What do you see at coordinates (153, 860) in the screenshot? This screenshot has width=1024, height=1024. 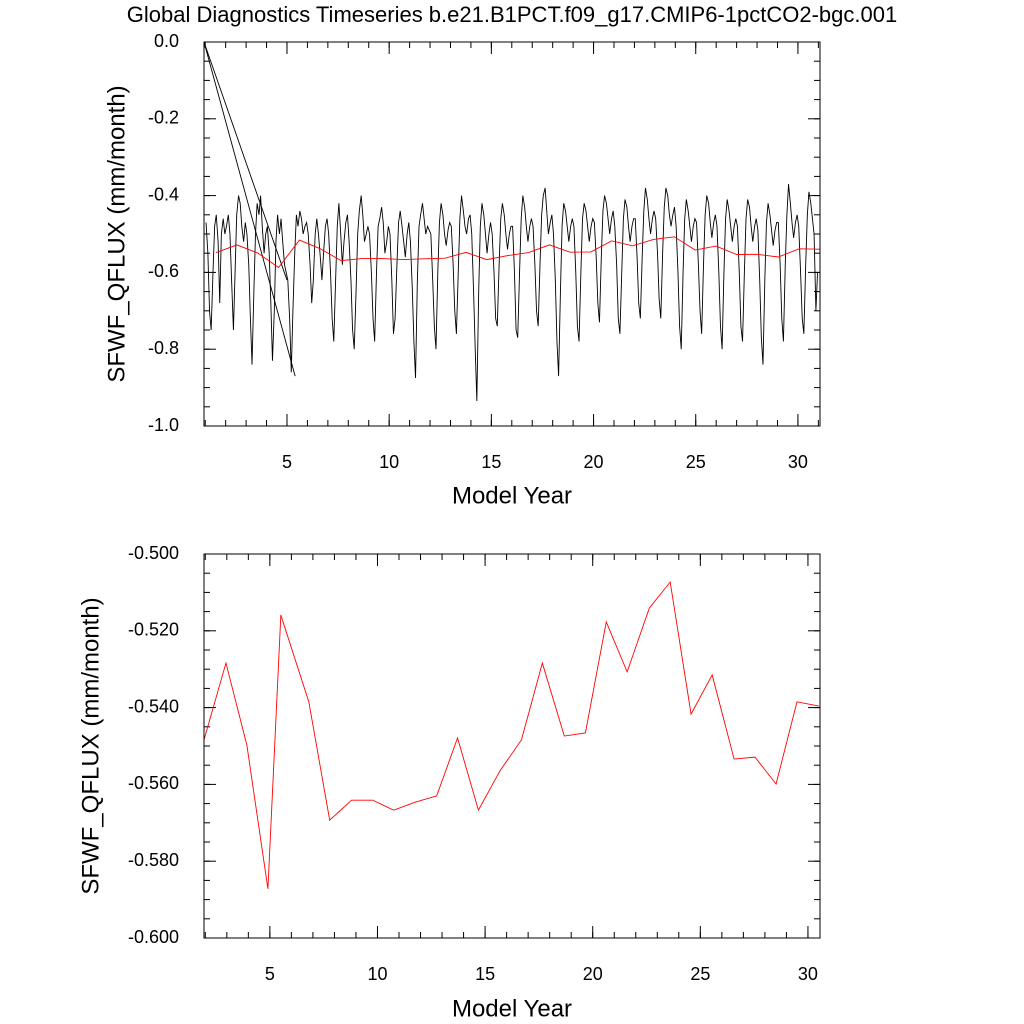 I see `y-tick-label: -0.580` at bounding box center [153, 860].